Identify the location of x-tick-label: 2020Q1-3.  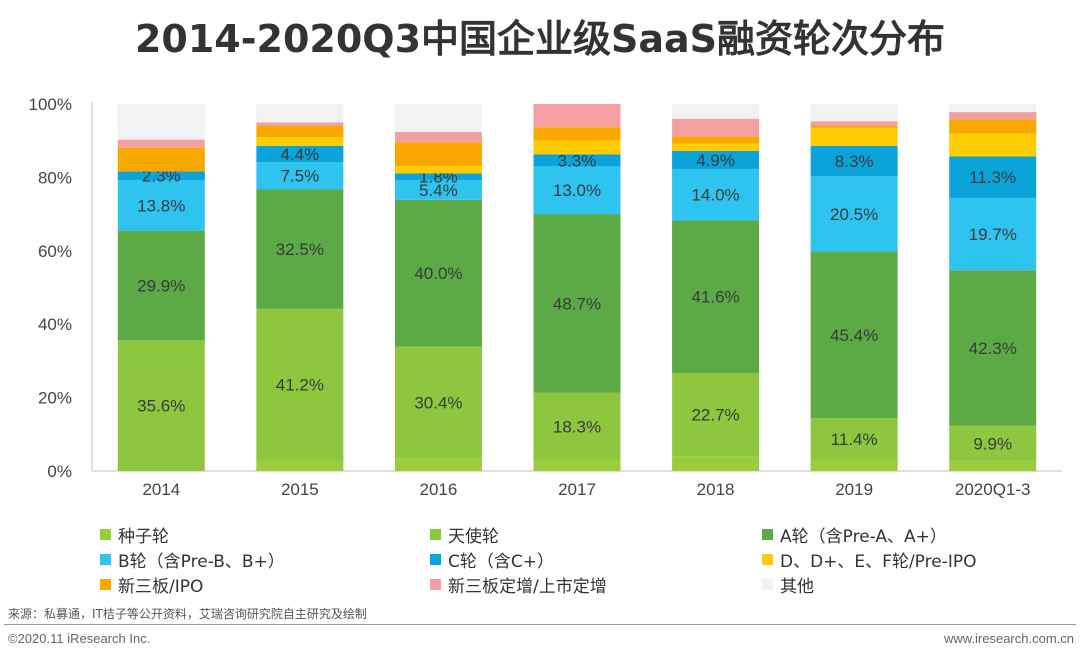
(993, 489).